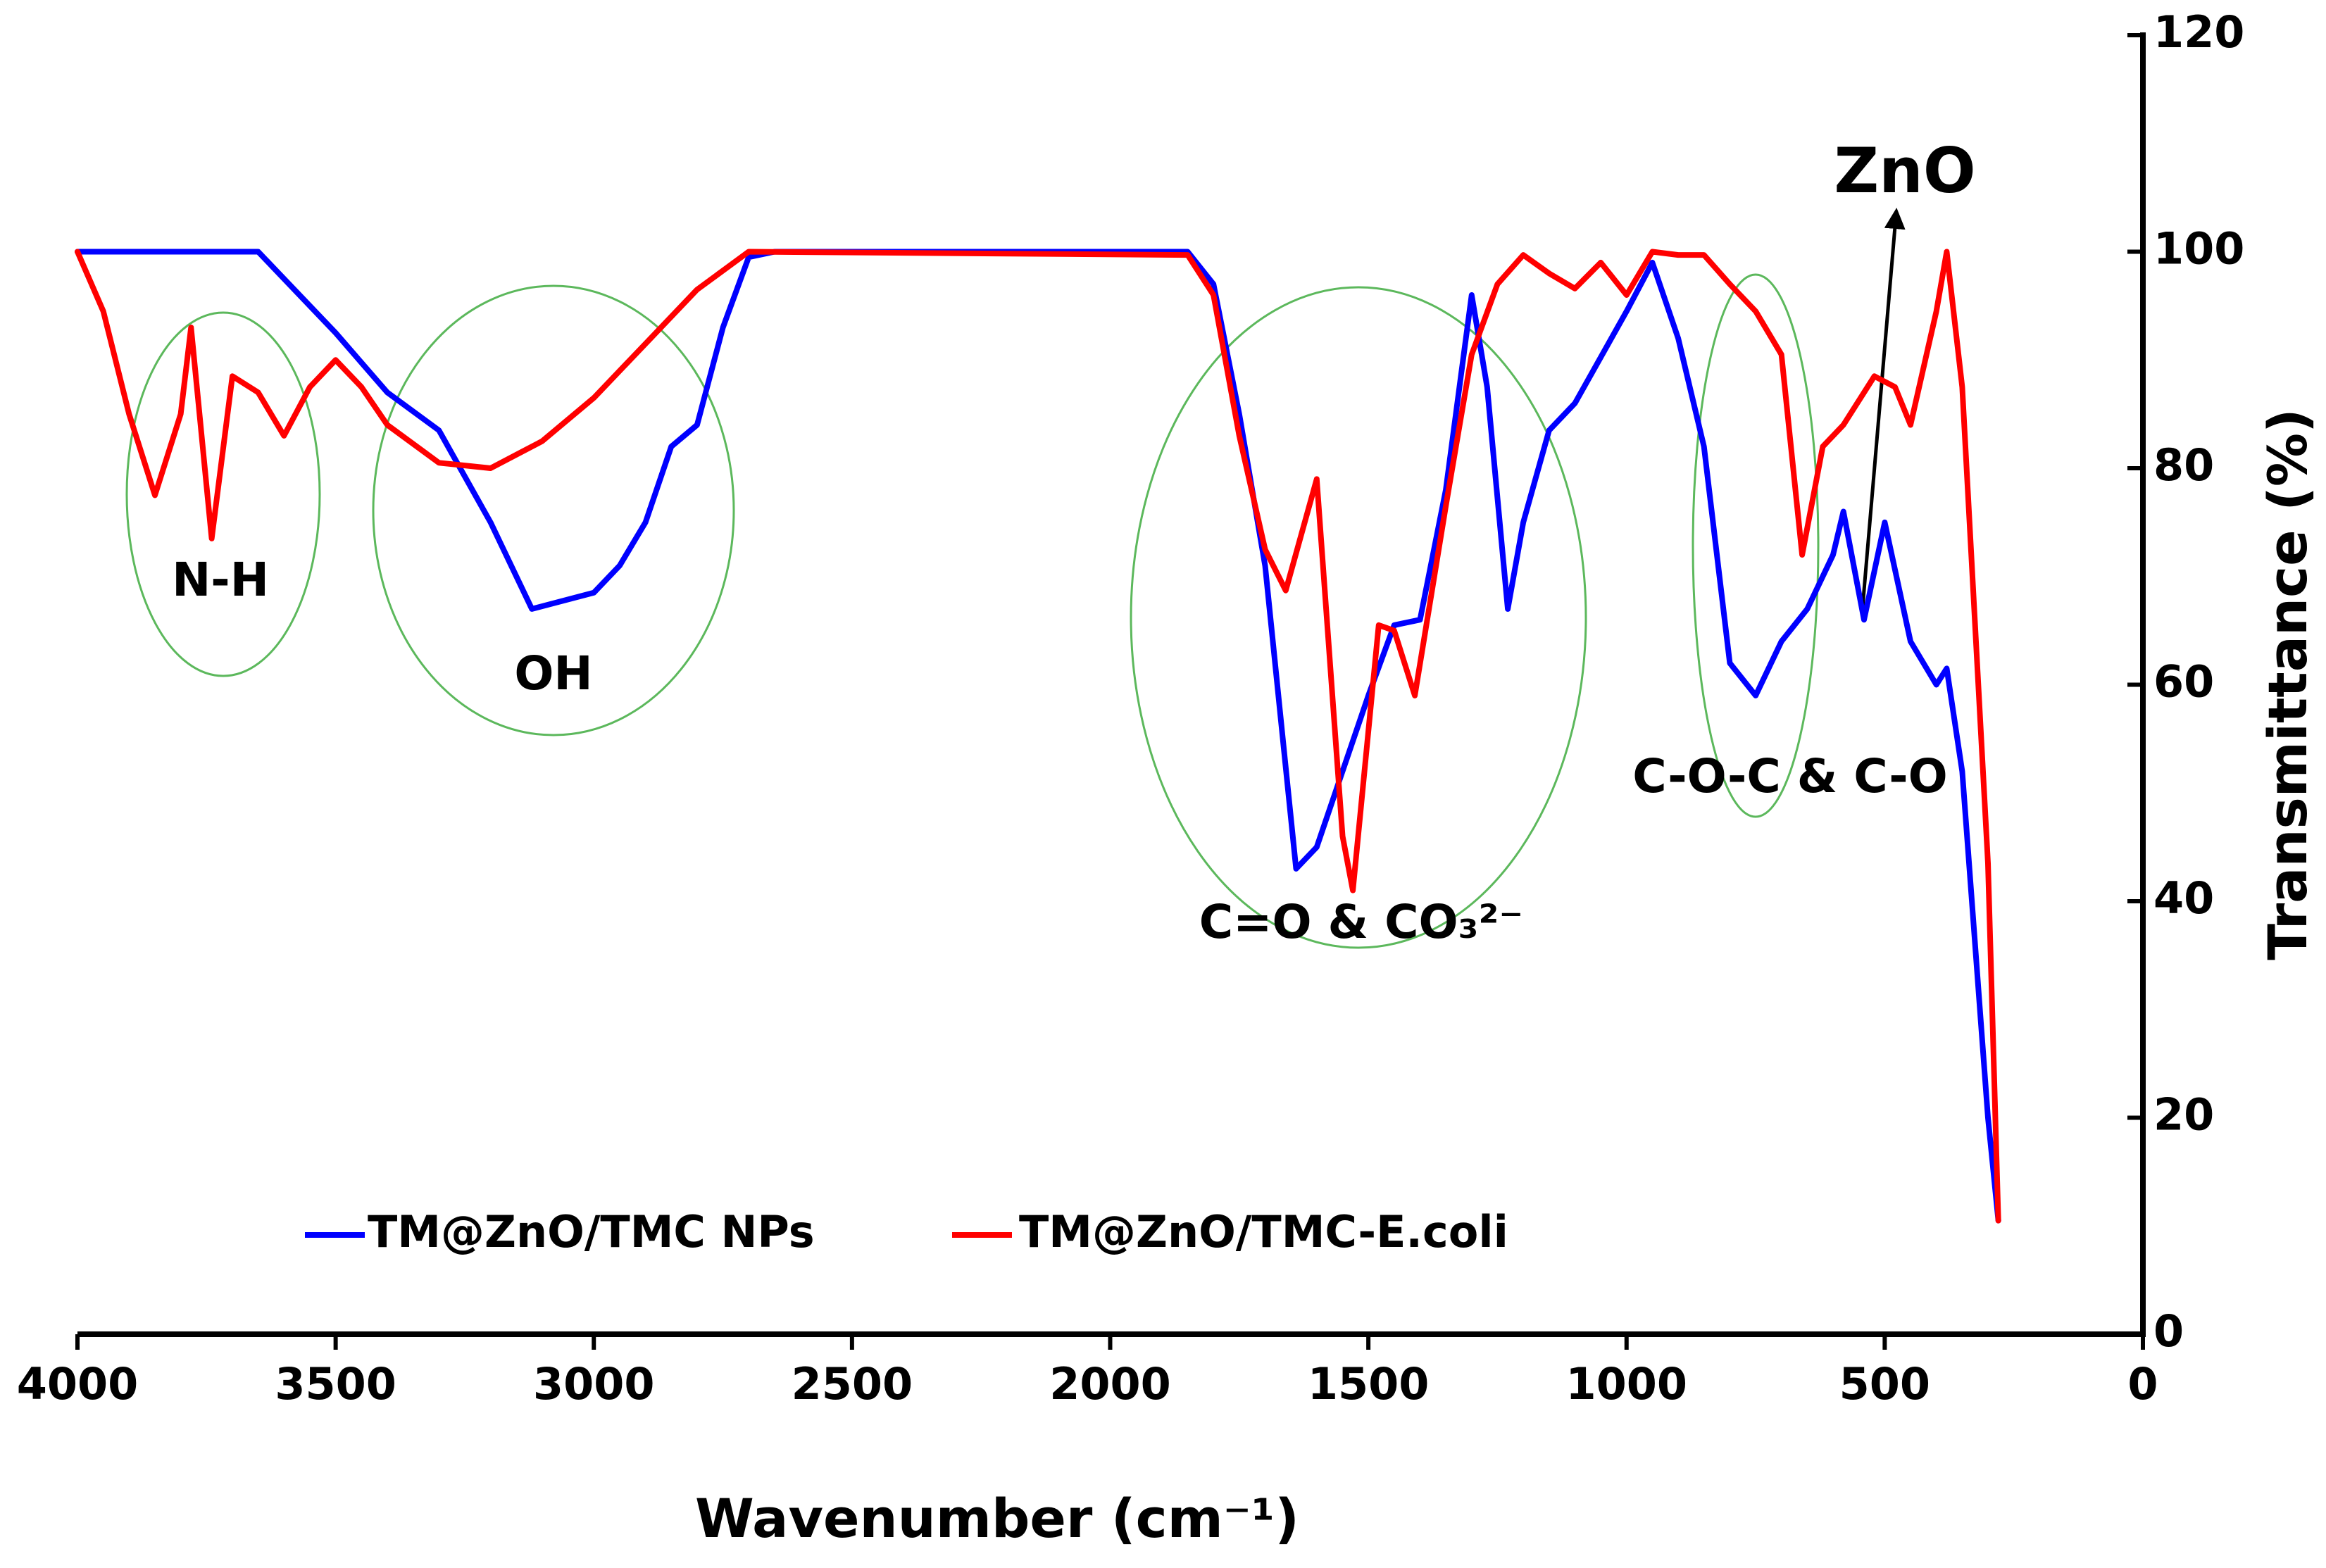 The image size is (2326, 1568). Describe the element at coordinates (1756, 545) in the screenshot. I see `coc-ellipse` at that location.